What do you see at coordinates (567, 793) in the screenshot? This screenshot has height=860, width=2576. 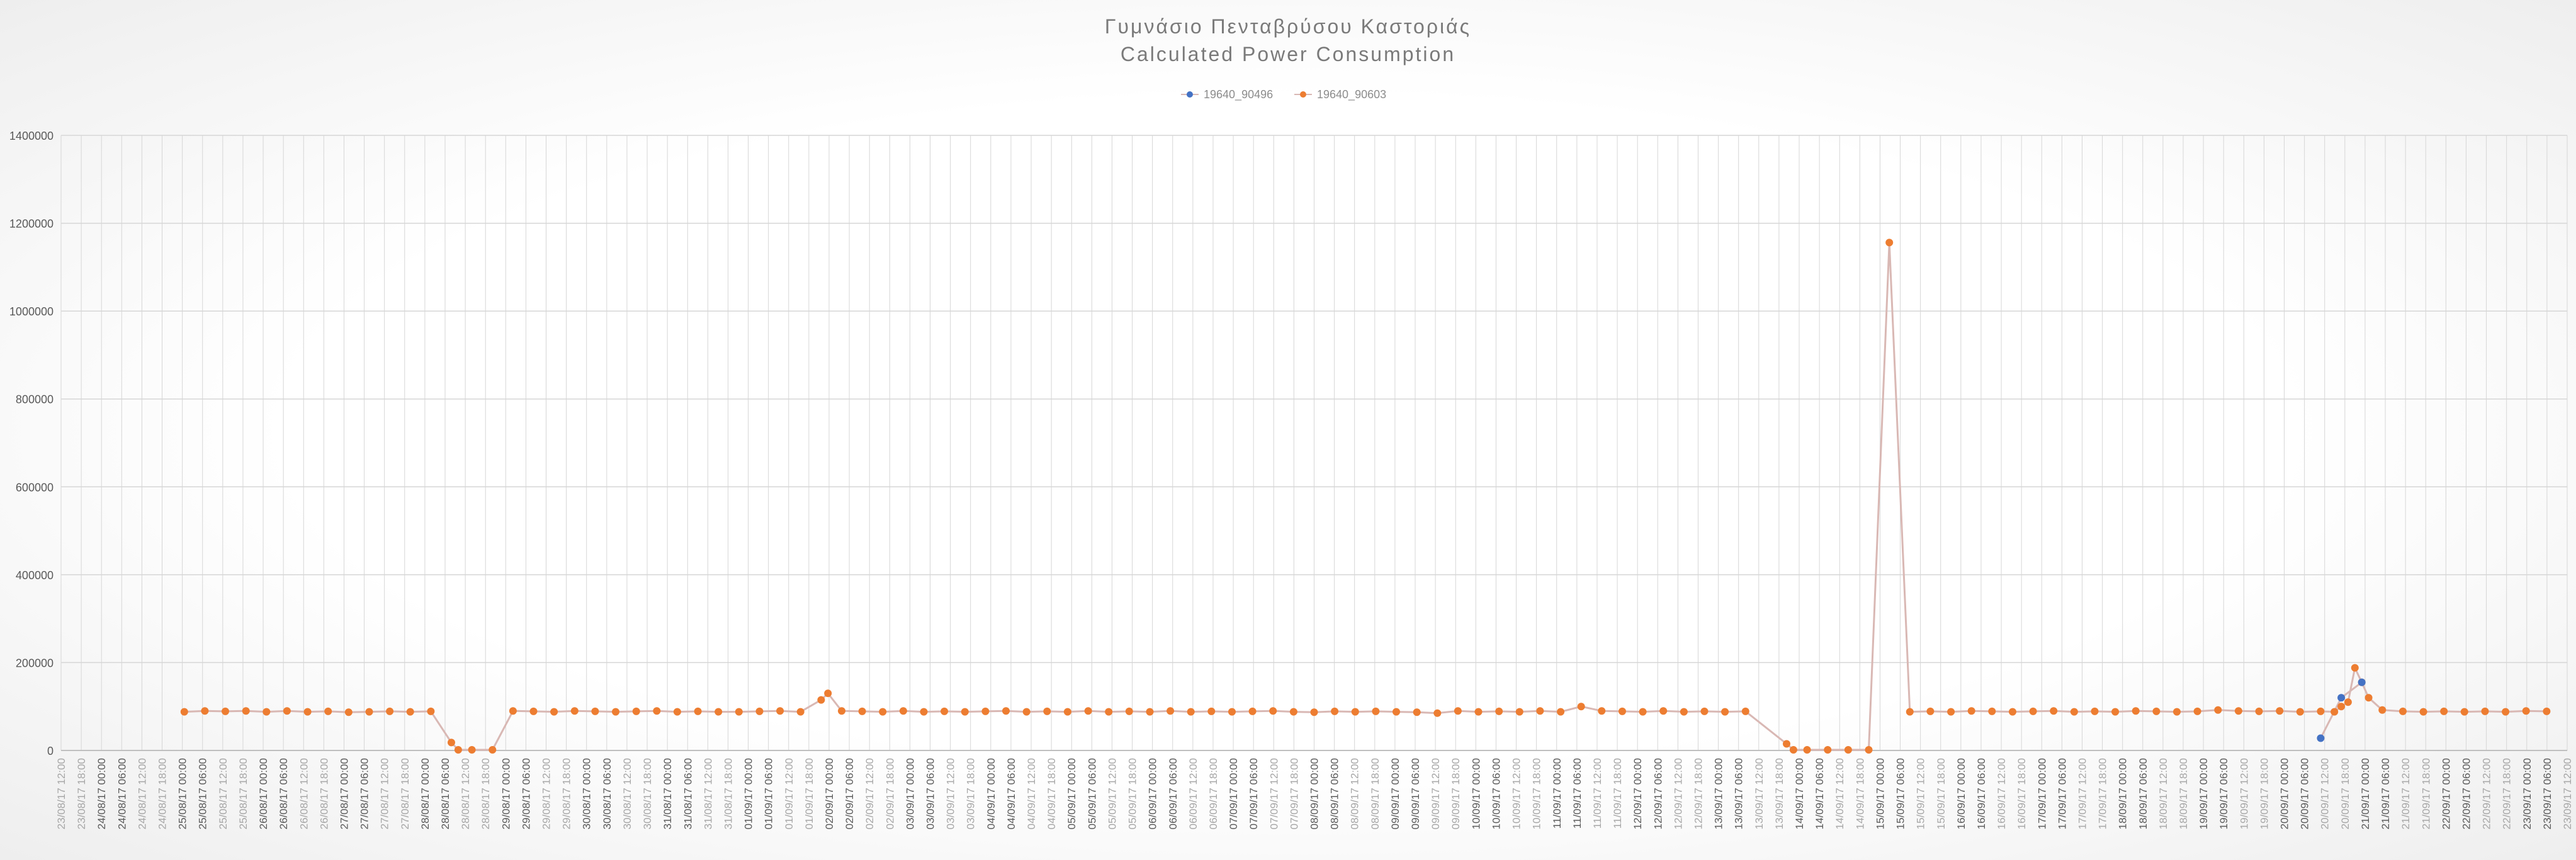 I see `x-tick-label: 29/08/17 18:00` at bounding box center [567, 793].